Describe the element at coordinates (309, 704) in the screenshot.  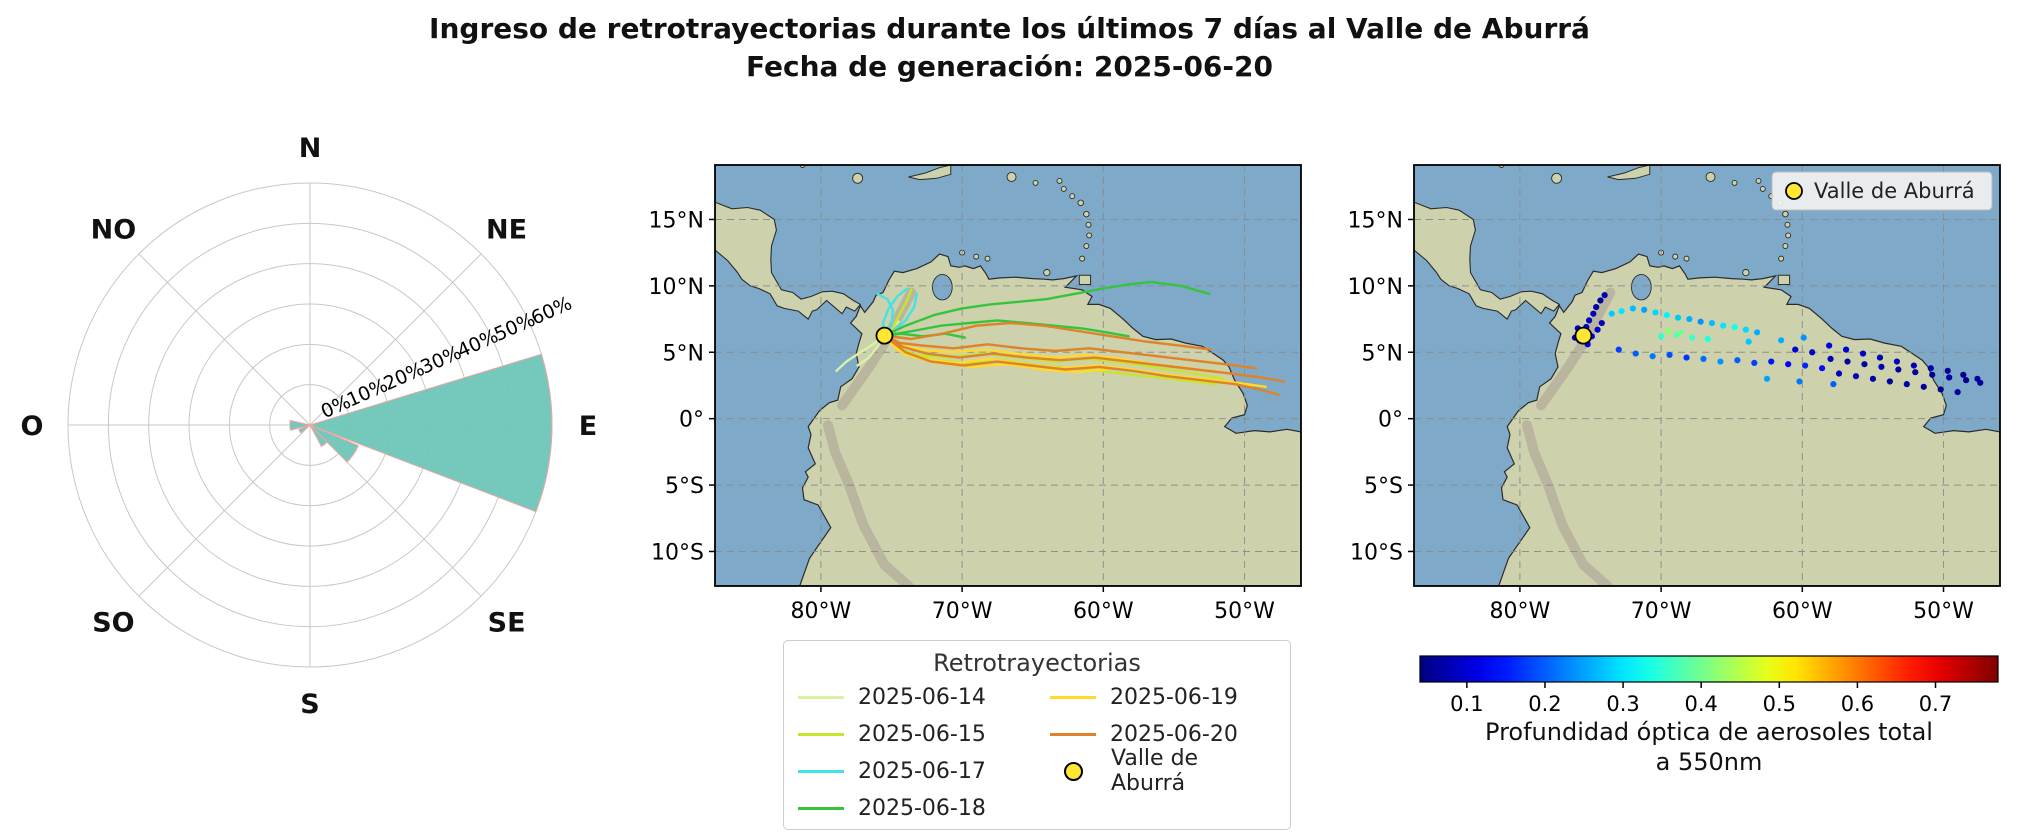
I see `compass-label: S` at that location.